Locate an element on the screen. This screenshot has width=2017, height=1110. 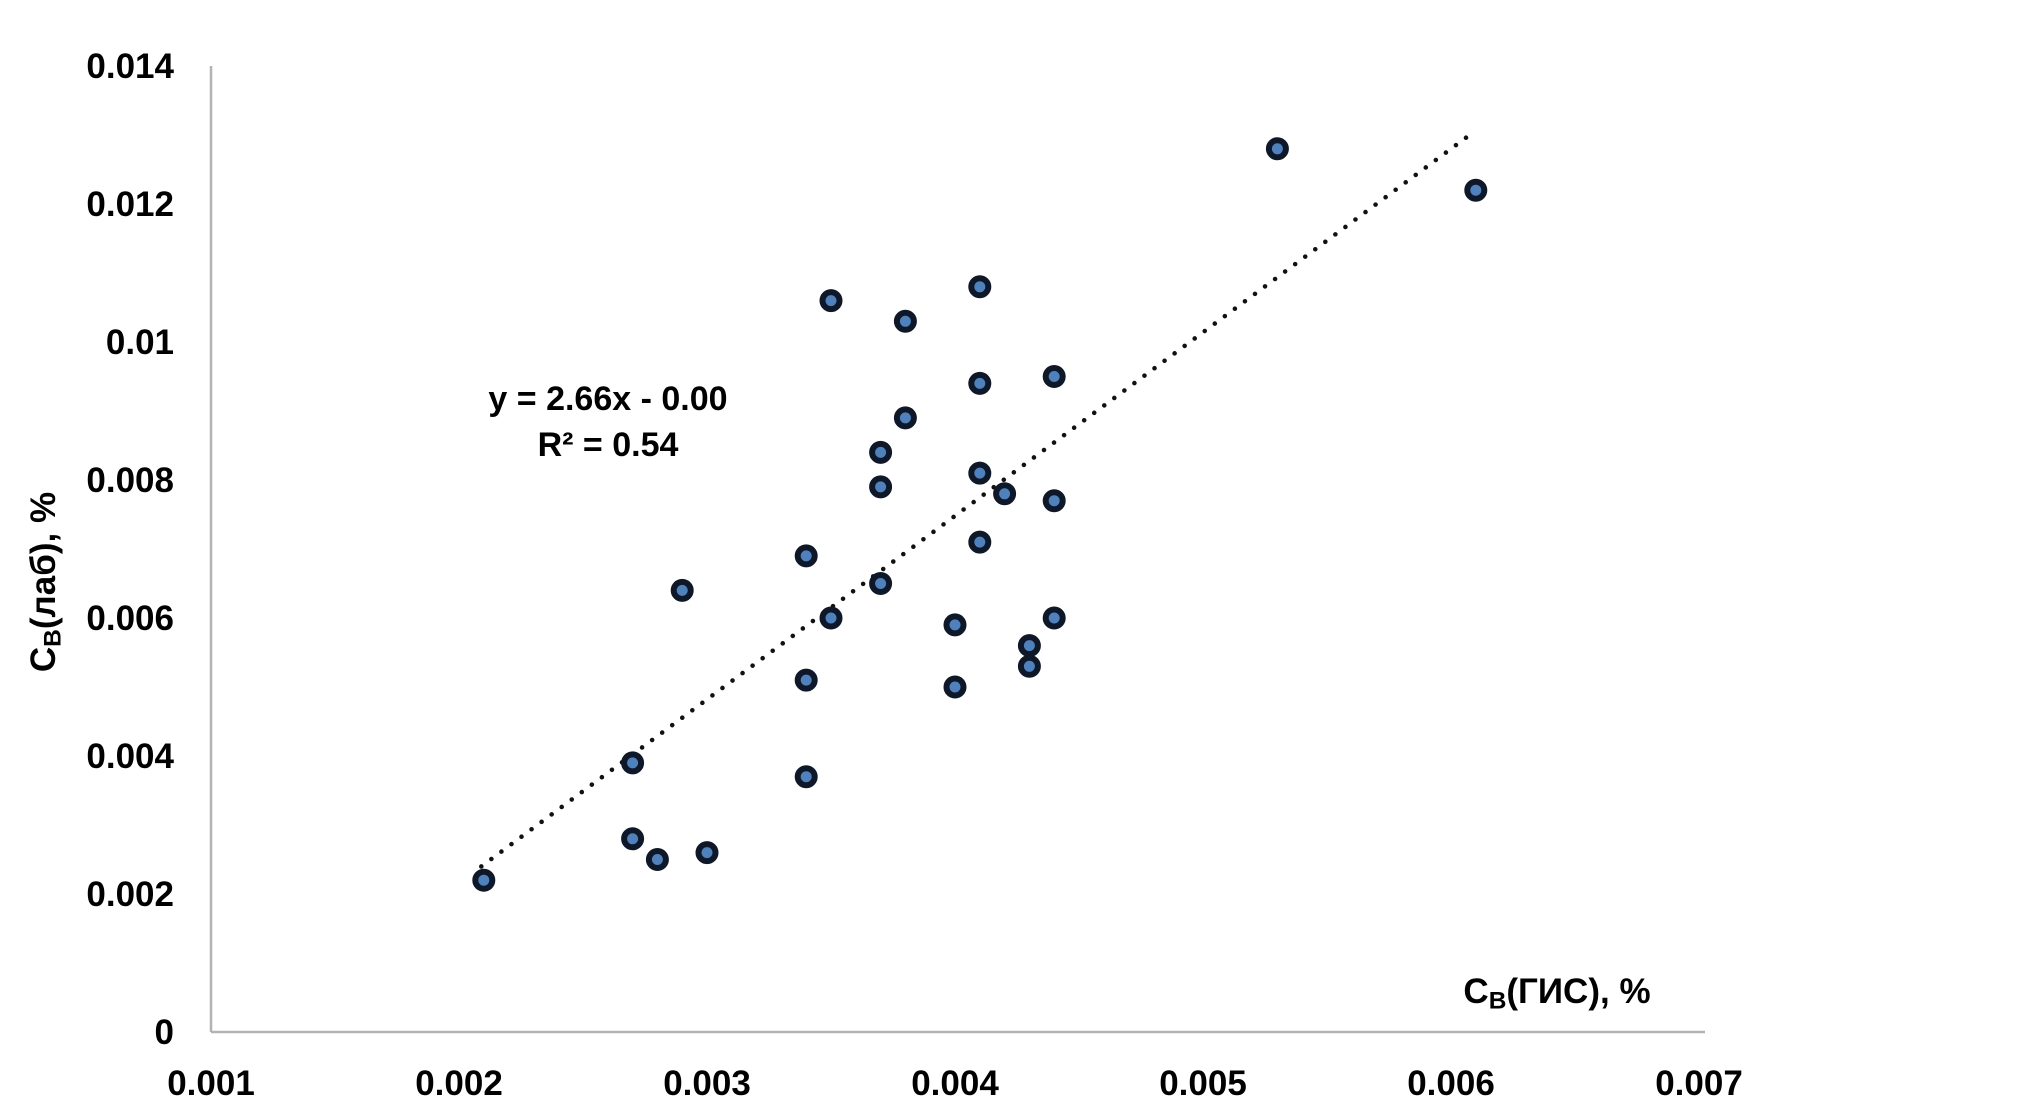
x-axis-title: CВ(ГИС), % is located at coordinates (1557, 993).